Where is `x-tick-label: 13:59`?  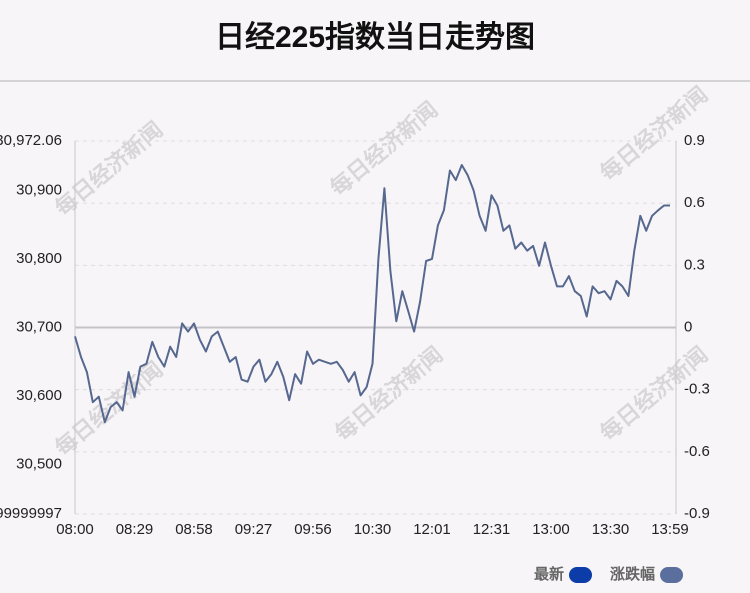
x-tick-label: 13:59 is located at coordinates (670, 529).